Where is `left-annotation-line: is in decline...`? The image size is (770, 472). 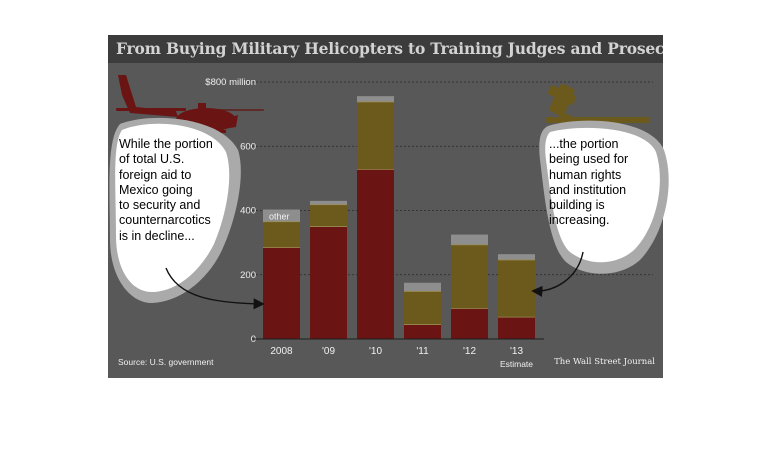 left-annotation-line: is in decline... is located at coordinates (157, 235).